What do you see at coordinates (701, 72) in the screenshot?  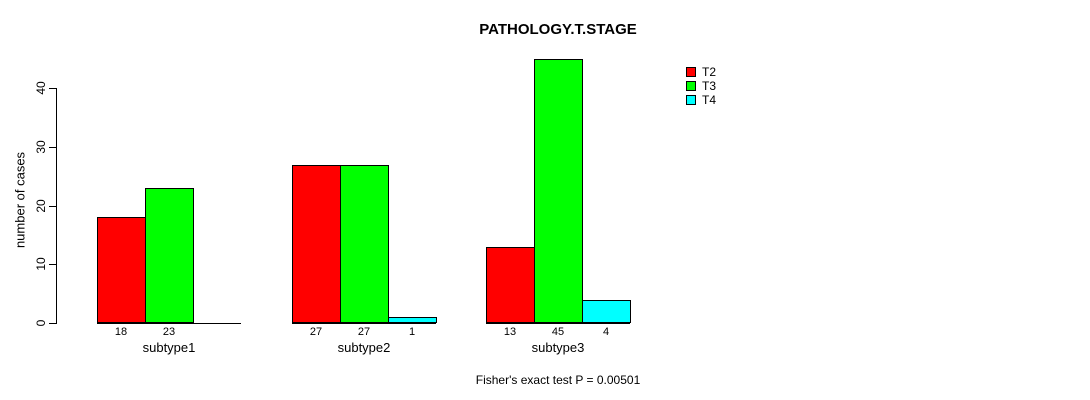 I see `legend-item-T2: T2` at bounding box center [701, 72].